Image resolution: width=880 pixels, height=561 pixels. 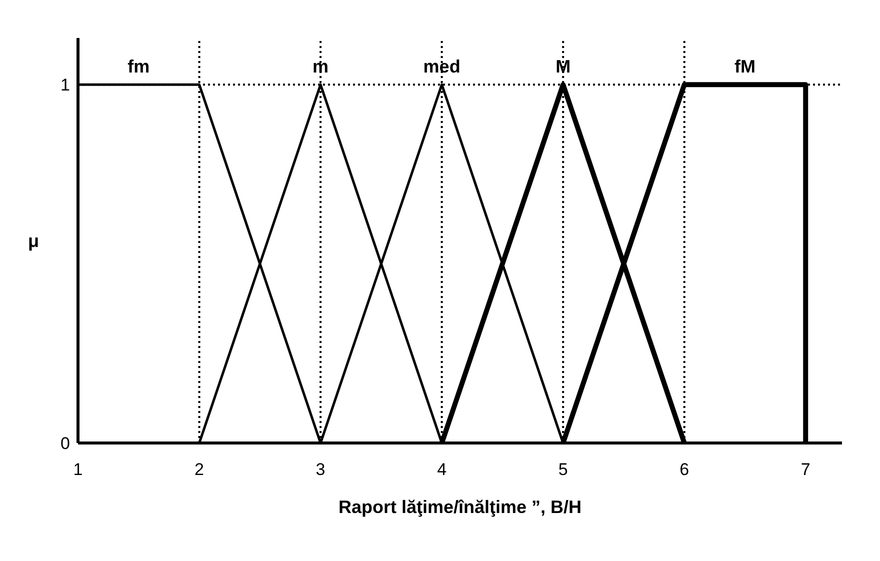 I want to click on series-label: M, so click(x=563, y=66).